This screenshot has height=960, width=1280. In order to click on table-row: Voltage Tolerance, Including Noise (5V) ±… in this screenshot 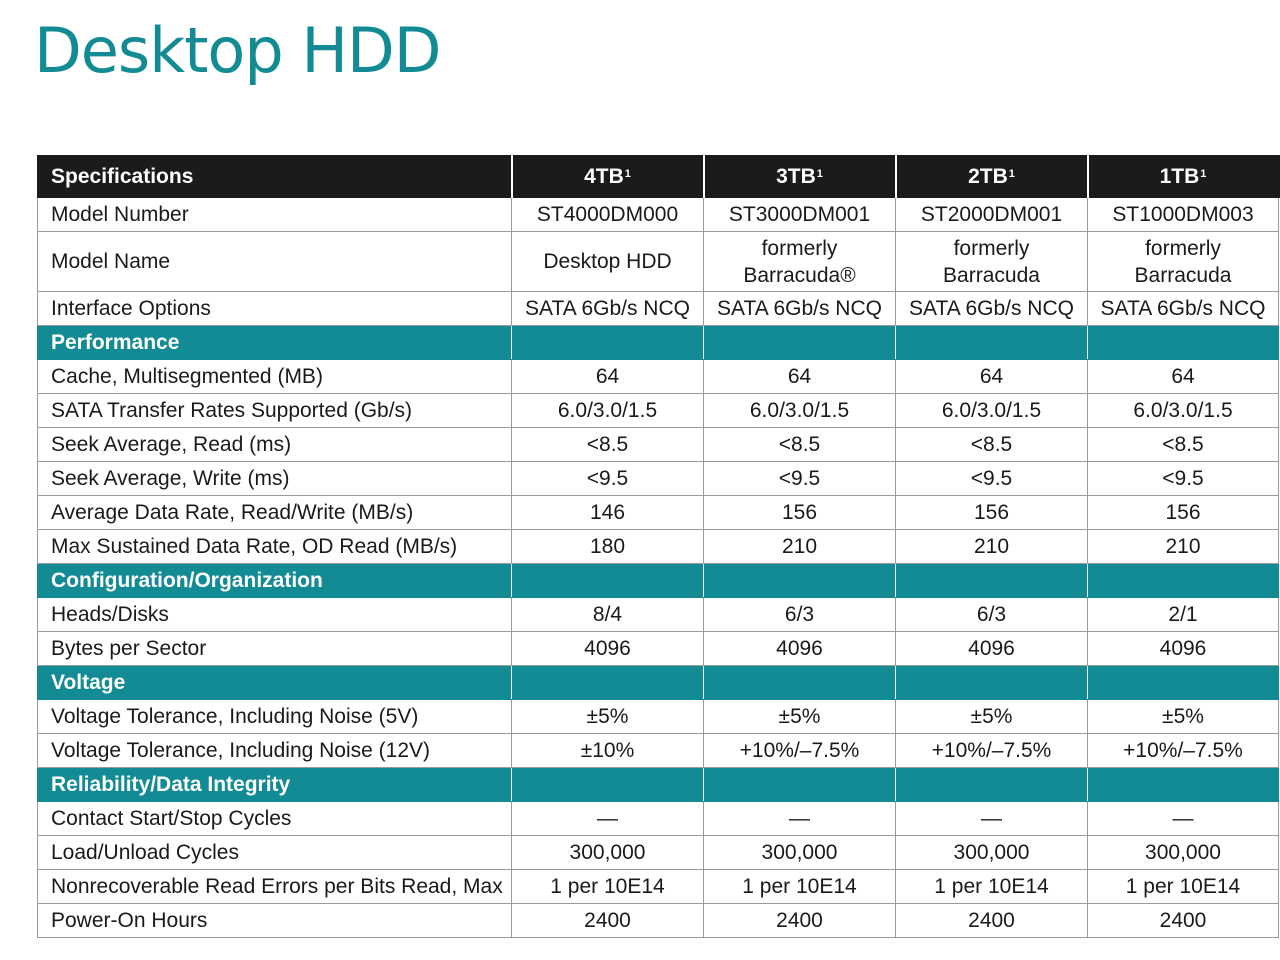, I will do `click(658, 716)`.